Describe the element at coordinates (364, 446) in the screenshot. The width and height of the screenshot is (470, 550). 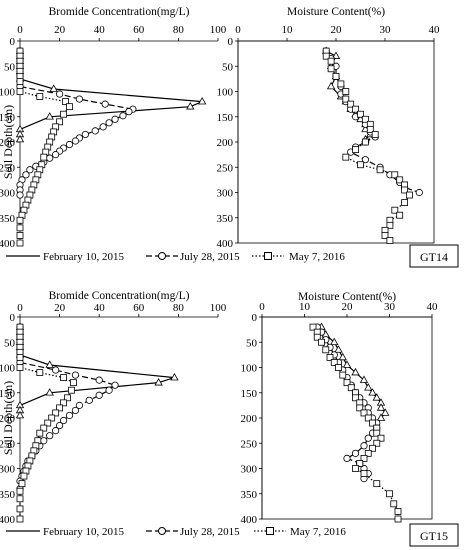
I see `moisture-gt15-point-circle` at that location.